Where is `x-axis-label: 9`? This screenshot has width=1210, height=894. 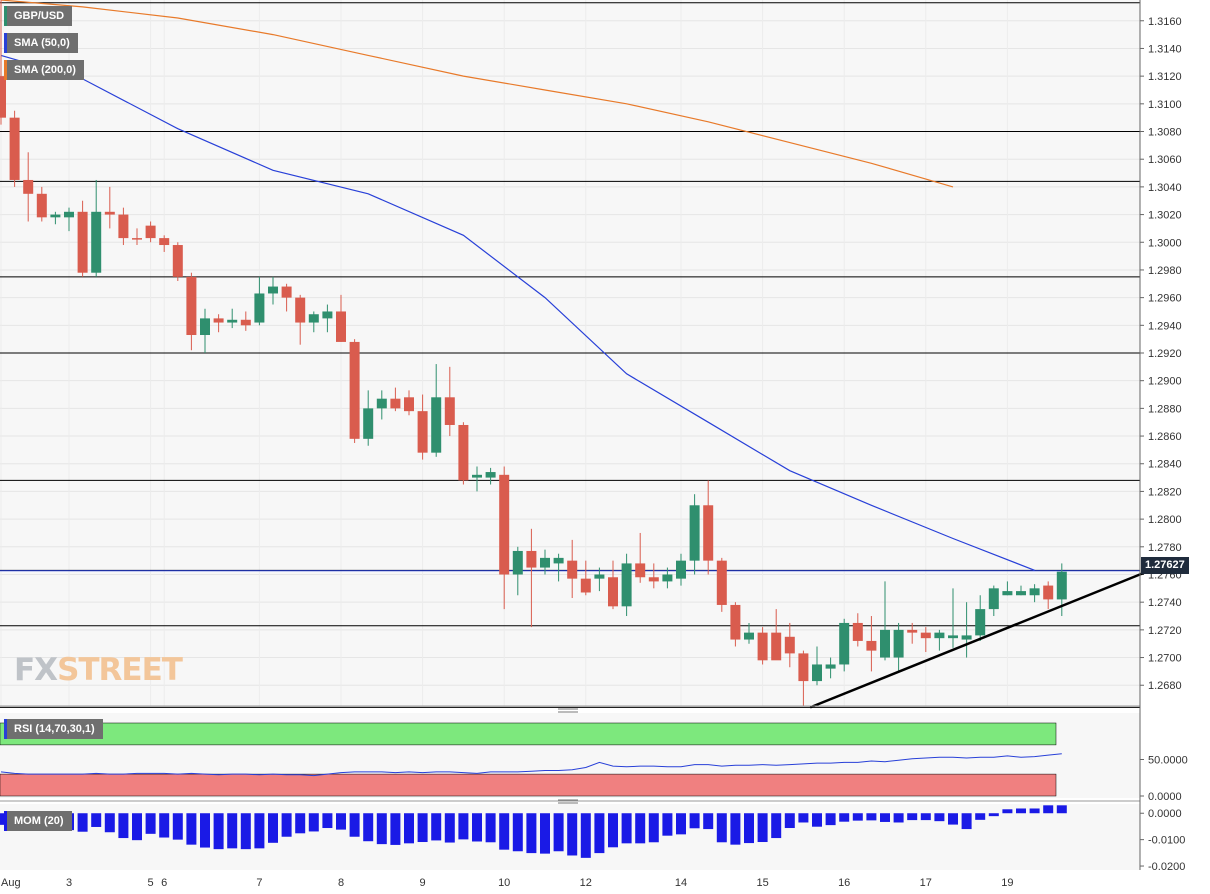 x-axis-label: 9 is located at coordinates (423, 883).